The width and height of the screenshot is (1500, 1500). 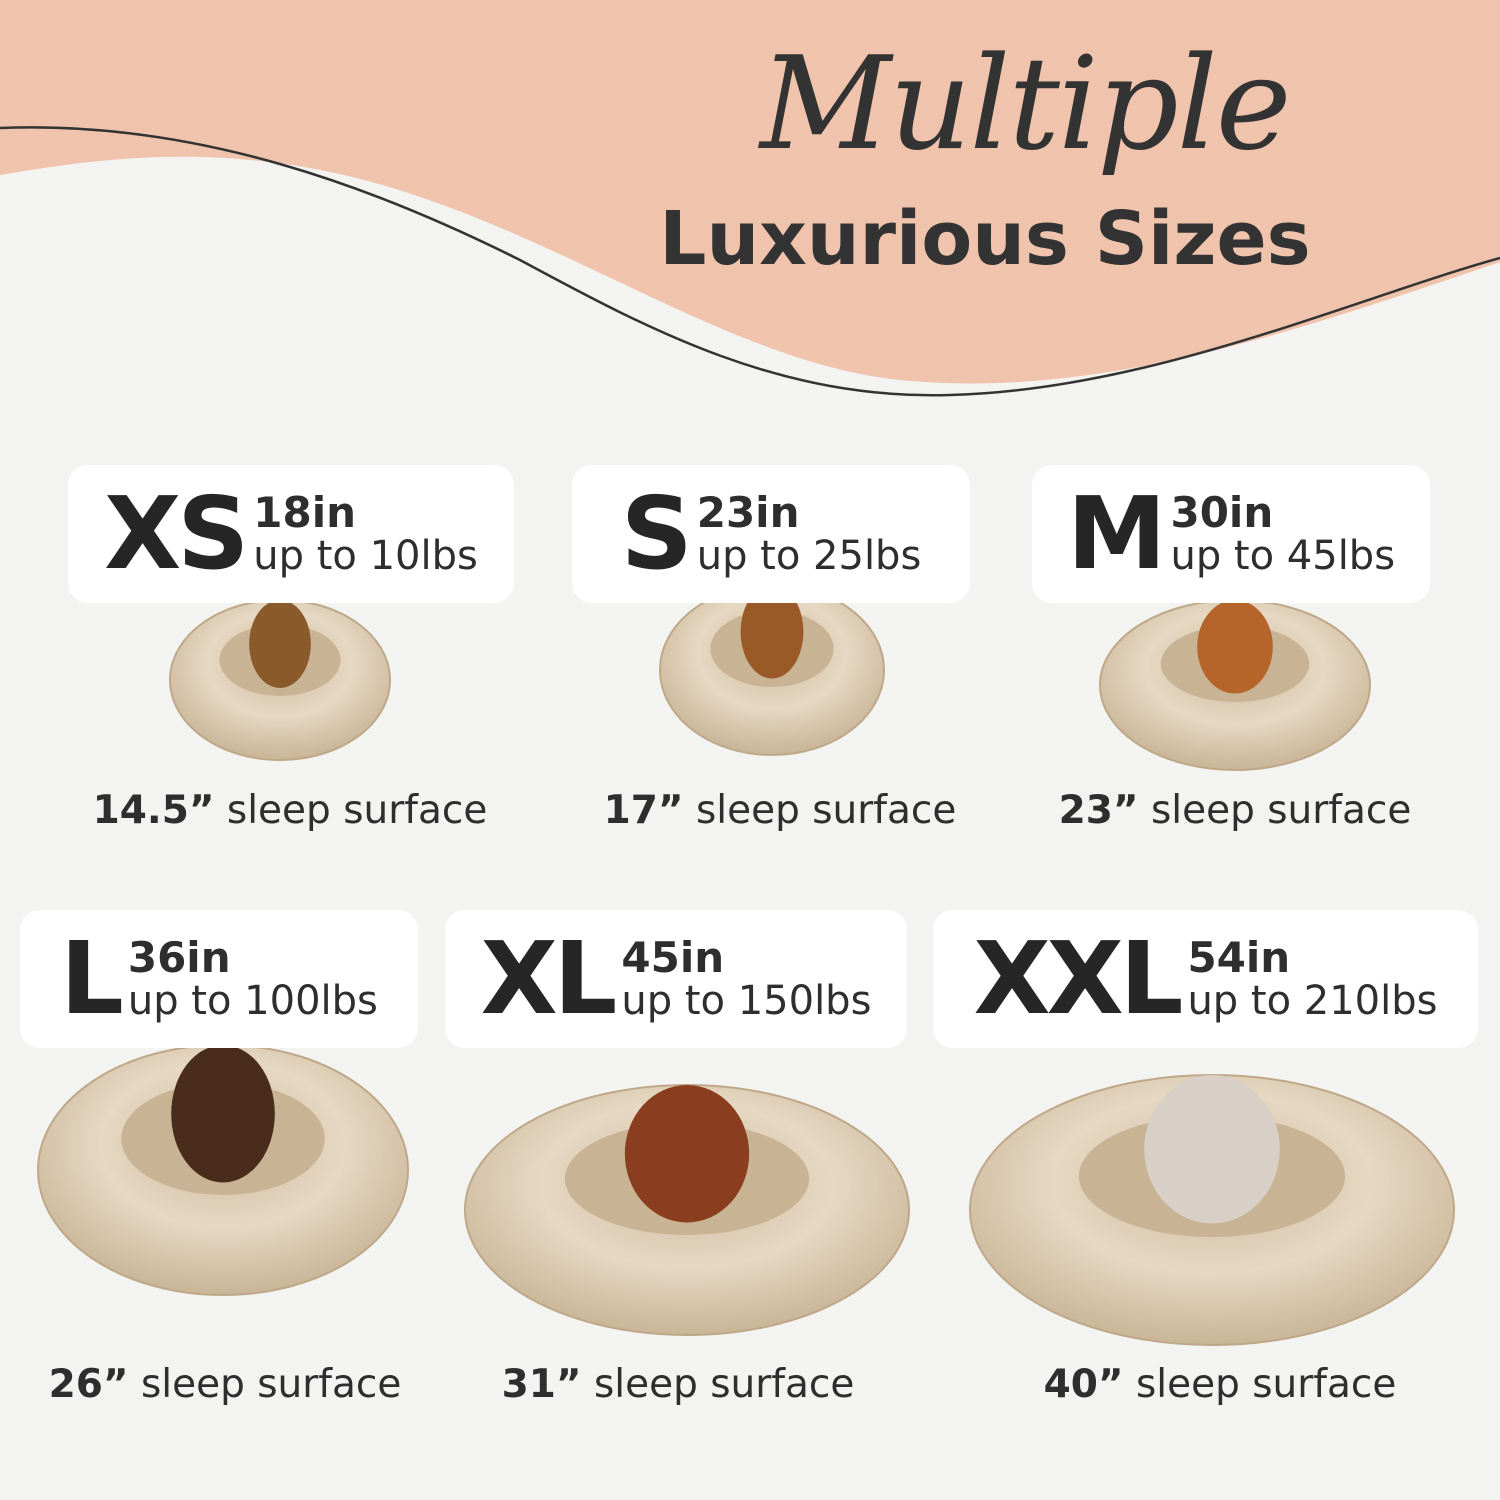 I want to click on size-card-m: M 30in up to 45lbs, so click(x=1231, y=534).